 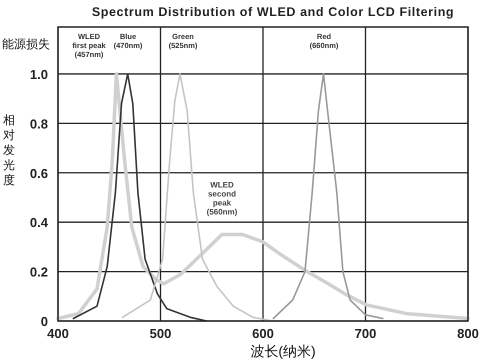 What do you see at coordinates (468, 333) in the screenshot?
I see `x-tick-label: 800` at bounding box center [468, 333].